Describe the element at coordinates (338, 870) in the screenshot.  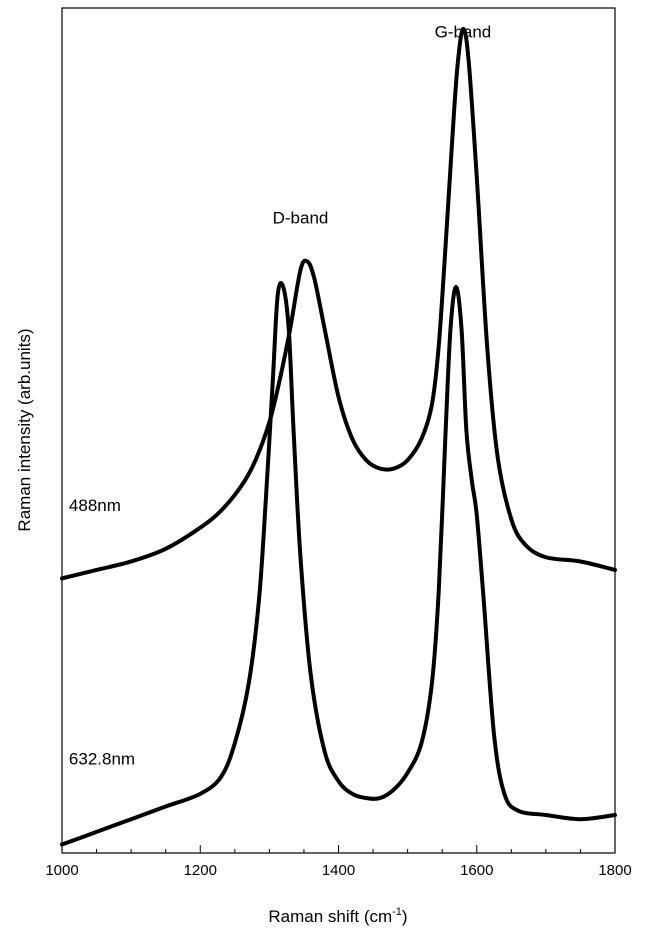
I see `x-tick-label: 1400` at that location.